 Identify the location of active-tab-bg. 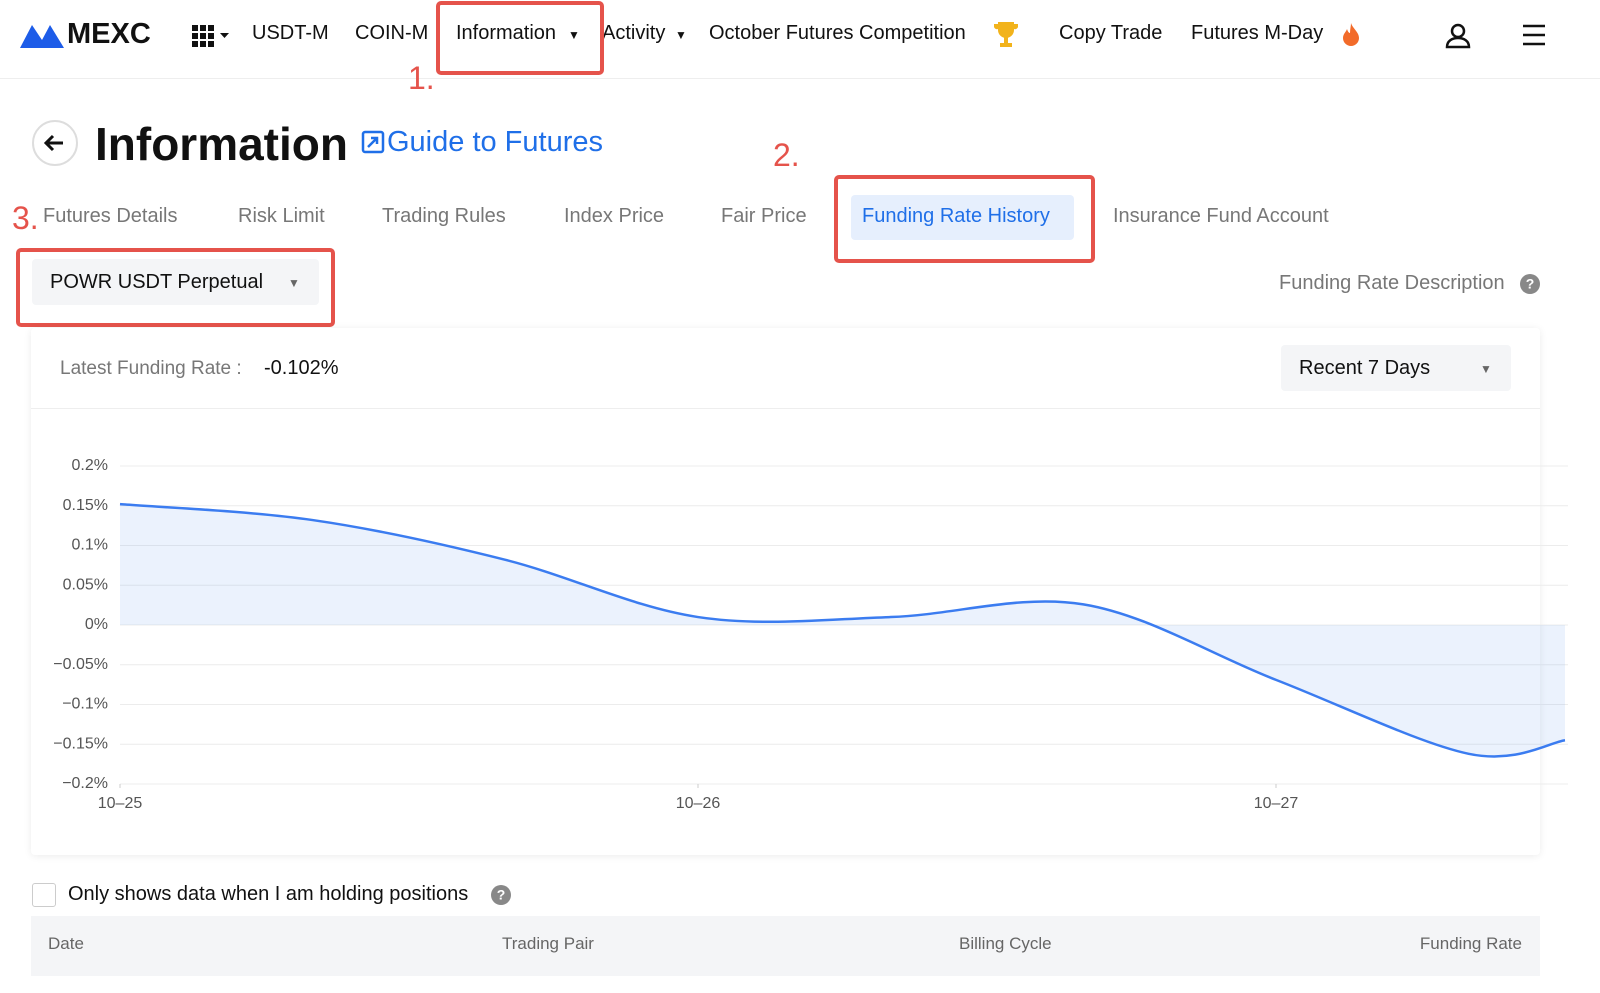
(962, 217).